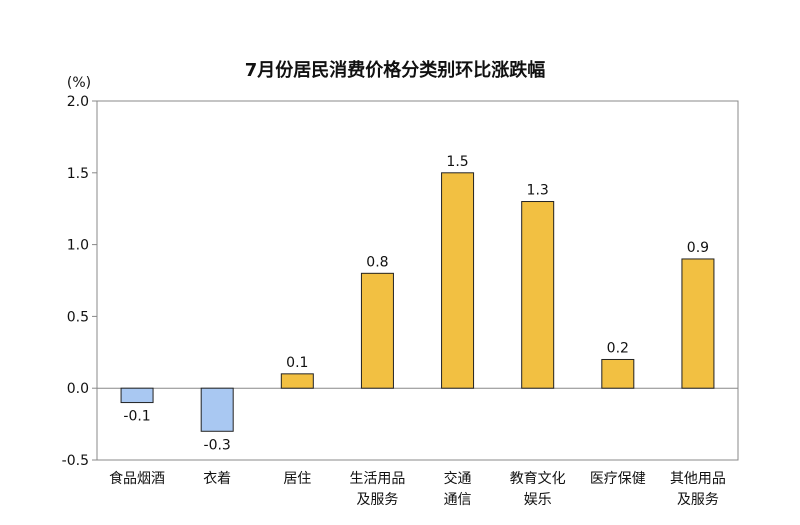 This screenshot has height=525, width=800. What do you see at coordinates (538, 500) in the screenshot?
I see `x-tick-label-line: 娱乐` at bounding box center [538, 500].